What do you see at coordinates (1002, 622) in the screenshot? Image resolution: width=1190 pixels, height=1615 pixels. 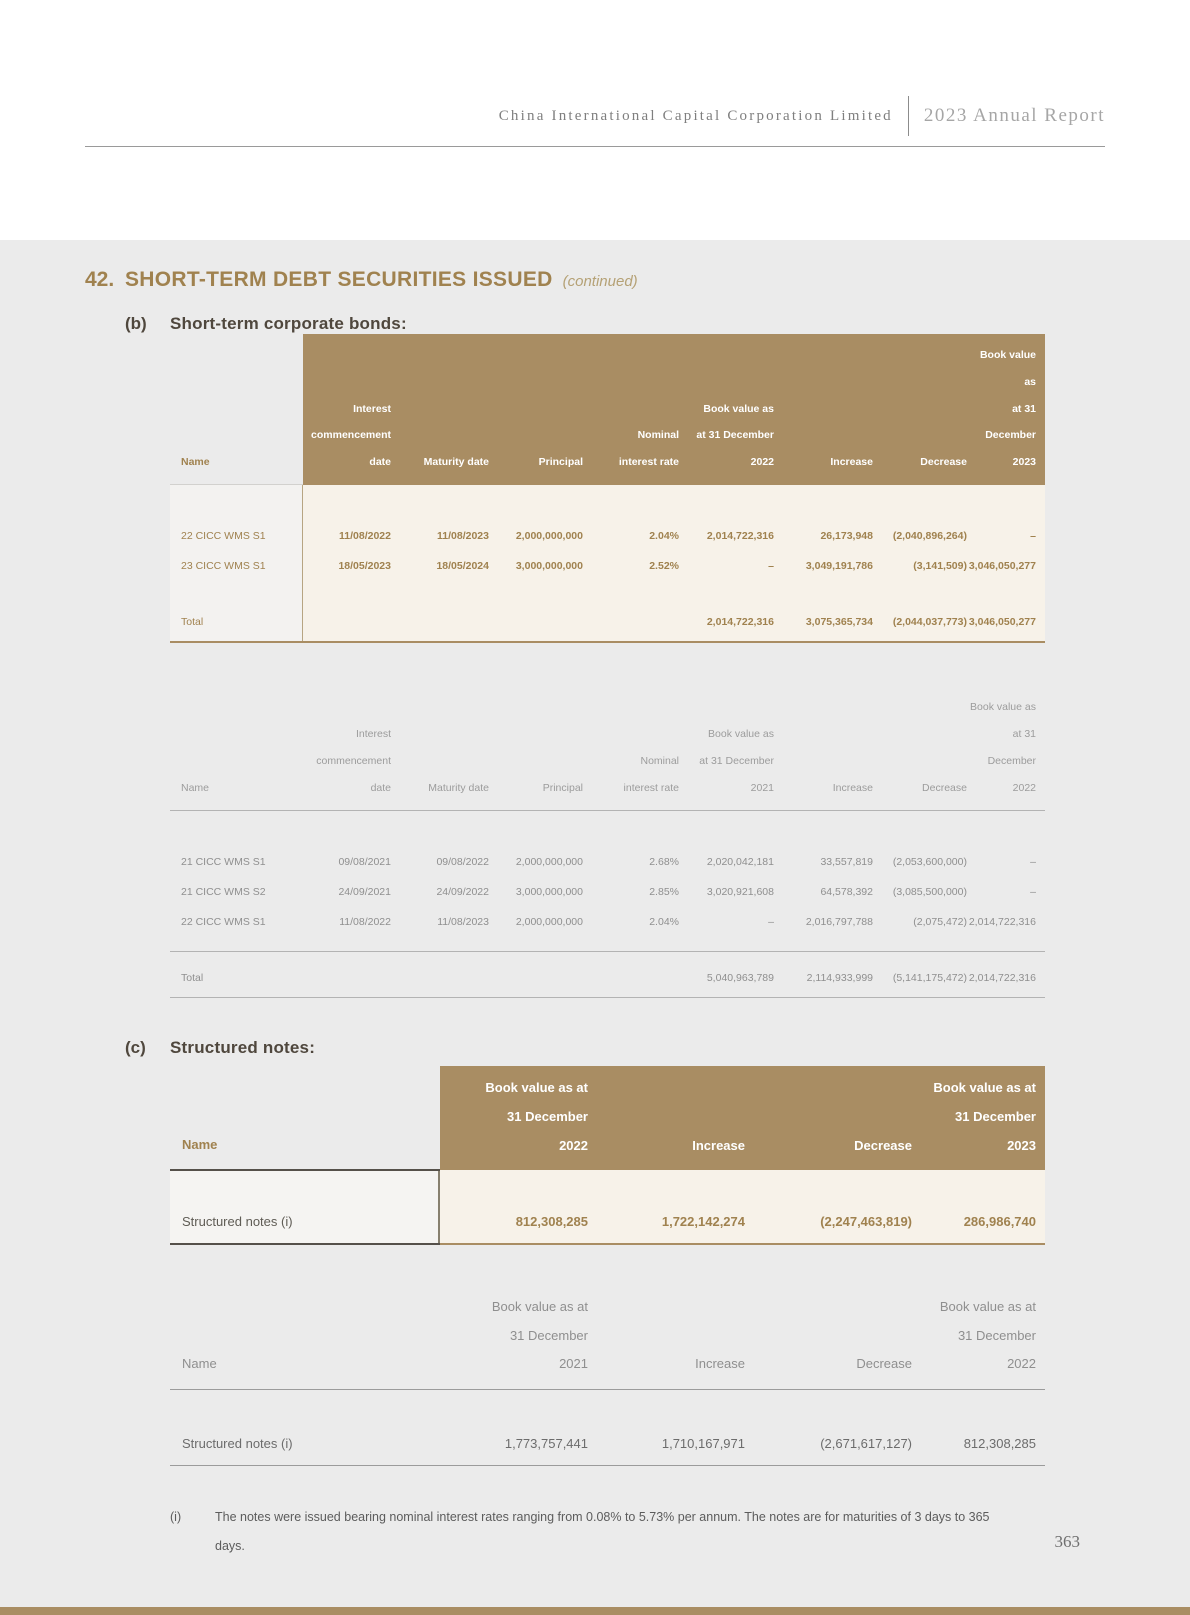 I see `cell-total-close: 3,046,050,277` at bounding box center [1002, 622].